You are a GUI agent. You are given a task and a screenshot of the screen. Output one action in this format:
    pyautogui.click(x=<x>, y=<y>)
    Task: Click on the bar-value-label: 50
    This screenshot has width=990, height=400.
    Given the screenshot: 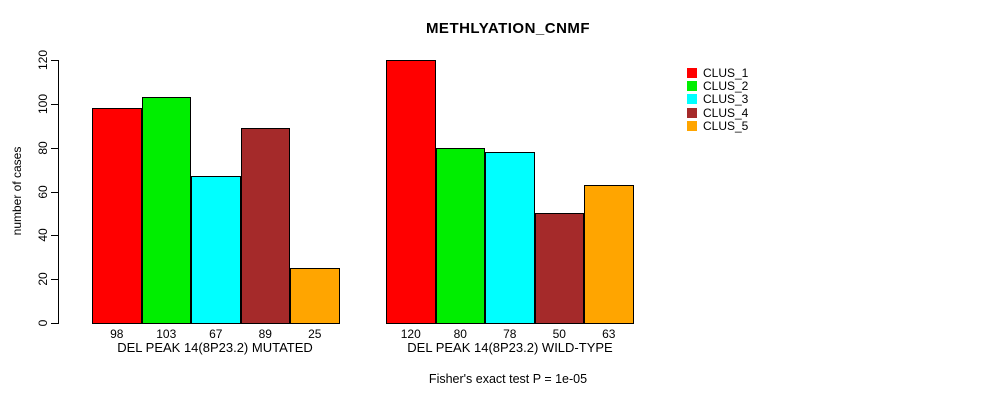 What is the action you would take?
    pyautogui.click(x=559, y=334)
    